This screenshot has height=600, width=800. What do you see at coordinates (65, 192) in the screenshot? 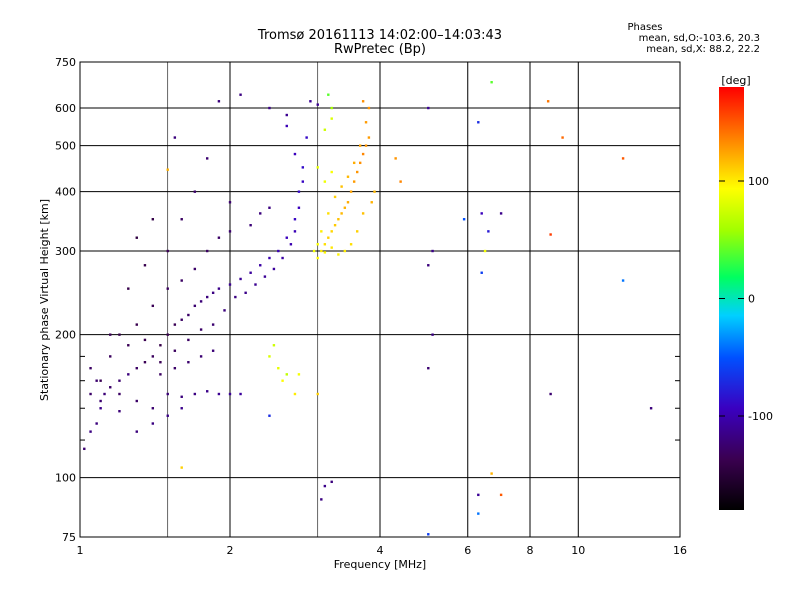
I see `y-tick-label: 400` at bounding box center [65, 192].